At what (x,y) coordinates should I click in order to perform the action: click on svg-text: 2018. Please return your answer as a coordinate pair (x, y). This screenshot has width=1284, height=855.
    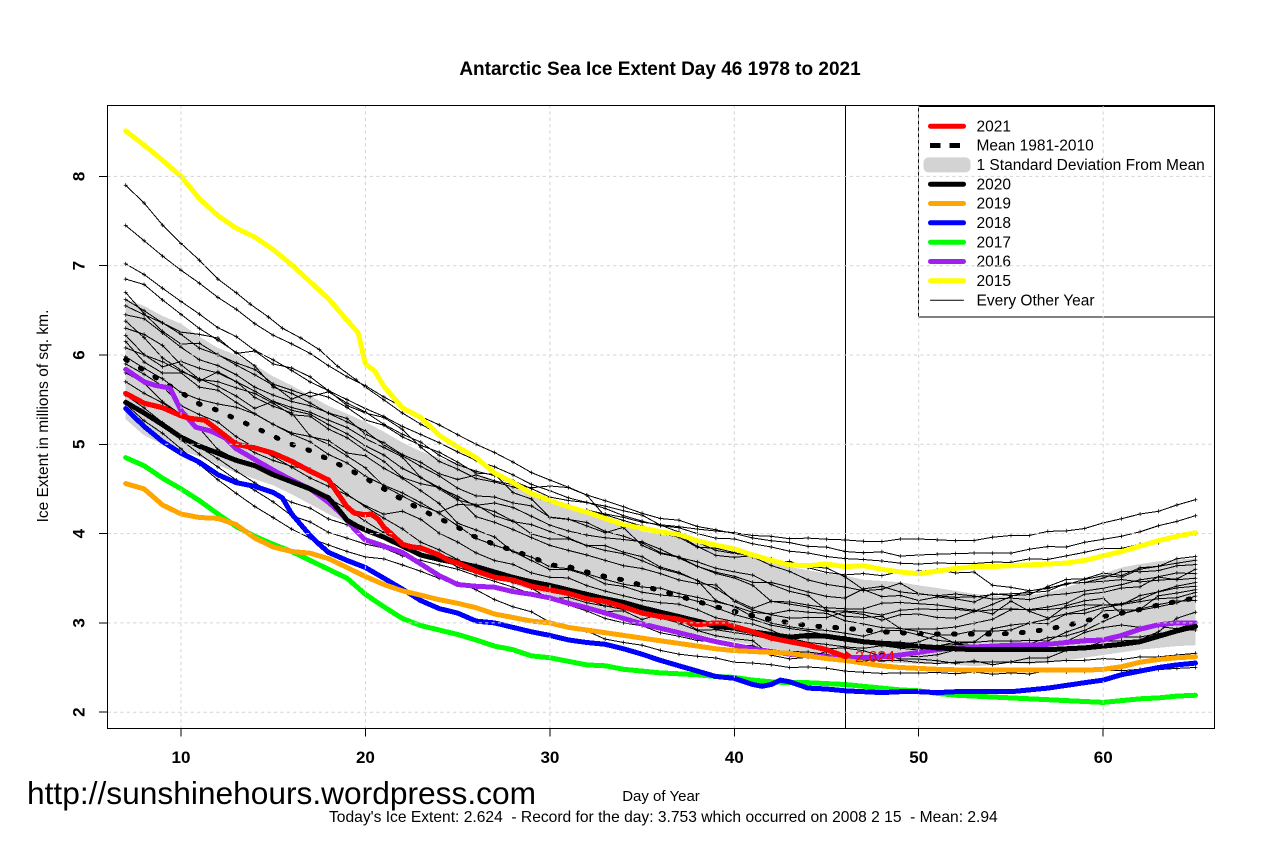
    Looking at the image, I should click on (994, 223).